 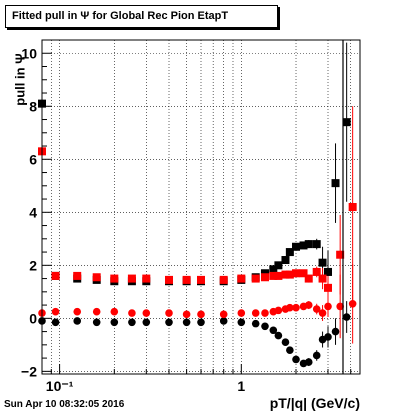 What do you see at coordinates (241, 386) in the screenshot?
I see `x-tick-label: 1` at bounding box center [241, 386].